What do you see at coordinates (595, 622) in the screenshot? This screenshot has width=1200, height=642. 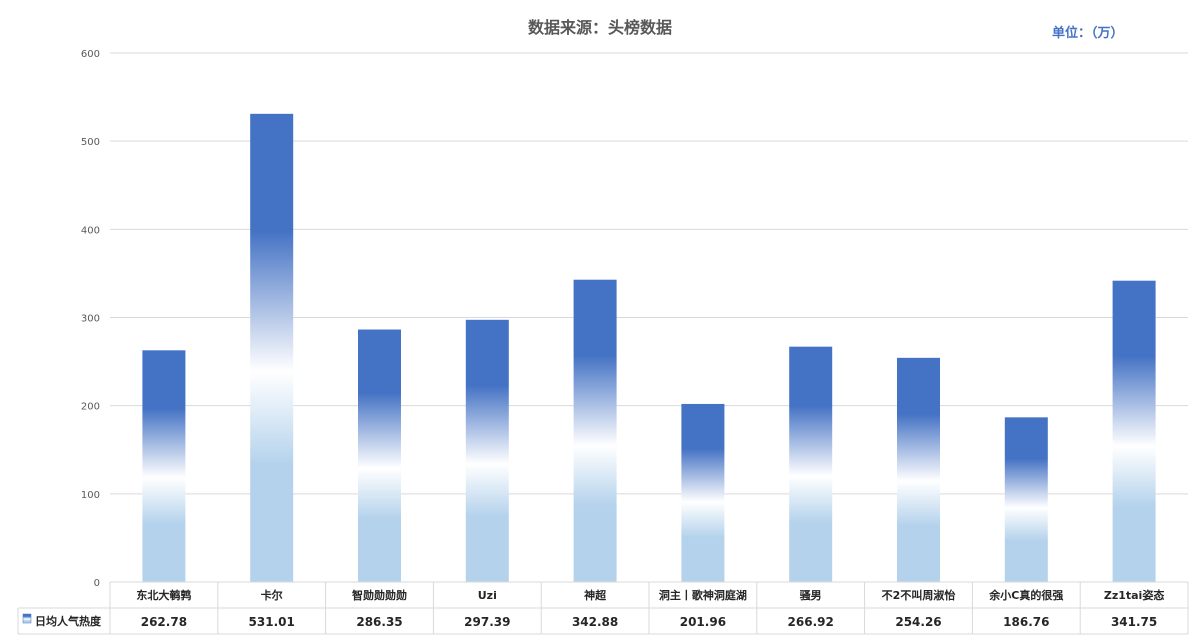 I see `value-label: 342.88` at bounding box center [595, 622].